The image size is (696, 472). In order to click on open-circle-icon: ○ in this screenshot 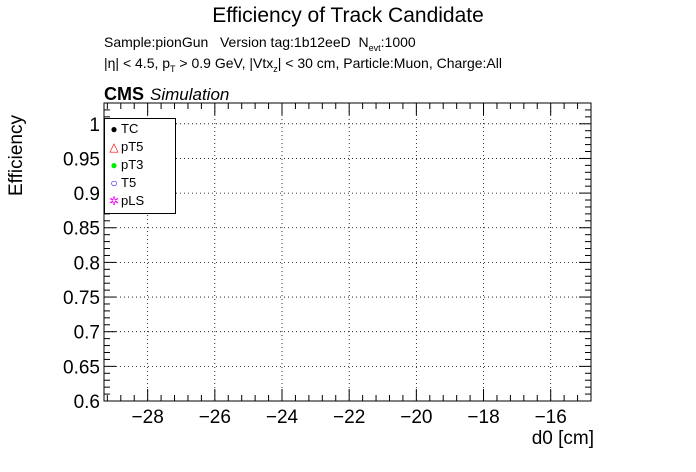, I will do `click(114, 183)`.